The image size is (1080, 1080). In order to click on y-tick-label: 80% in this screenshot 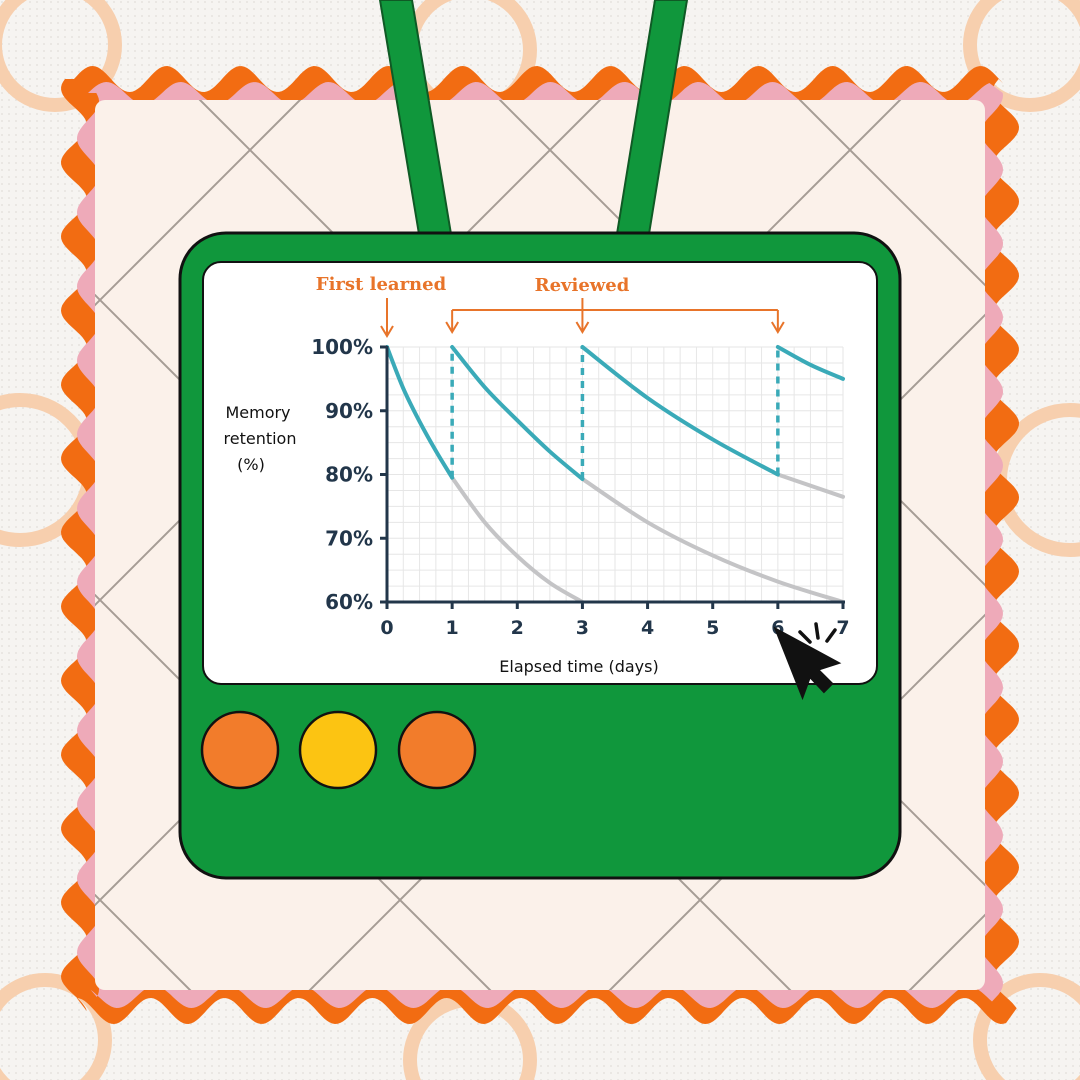, I will do `click(349, 475)`.